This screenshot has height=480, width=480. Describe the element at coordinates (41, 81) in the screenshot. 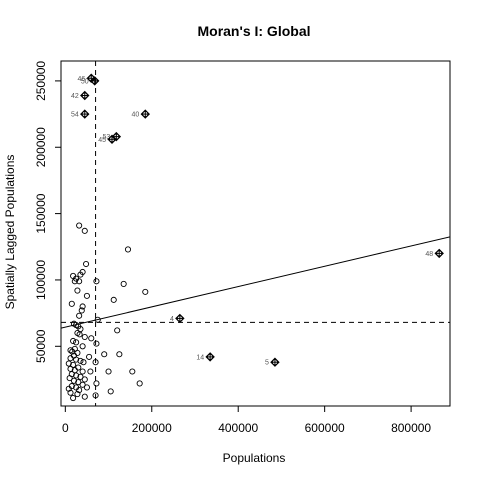

I see `y-tick-label: 250000` at that location.